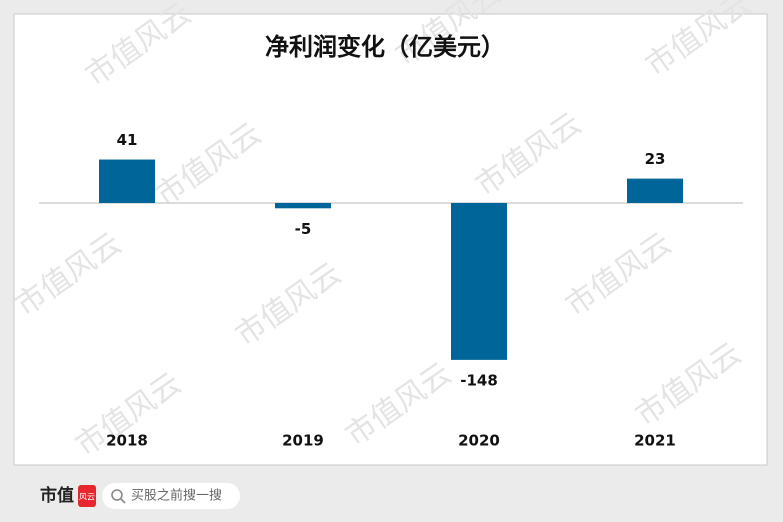 This screenshot has width=783, height=522. Describe the element at coordinates (127, 140) in the screenshot. I see `value-label: 41` at that location.